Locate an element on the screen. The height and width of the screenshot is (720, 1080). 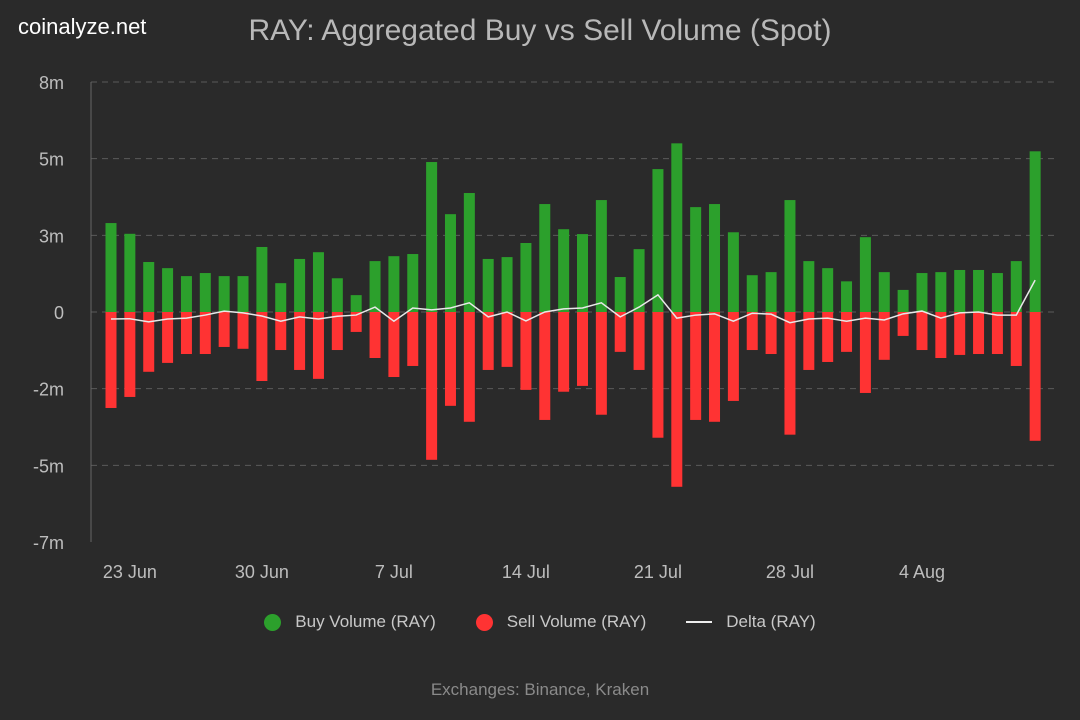
x-tick-label: 23 Jun is located at coordinates (130, 572).